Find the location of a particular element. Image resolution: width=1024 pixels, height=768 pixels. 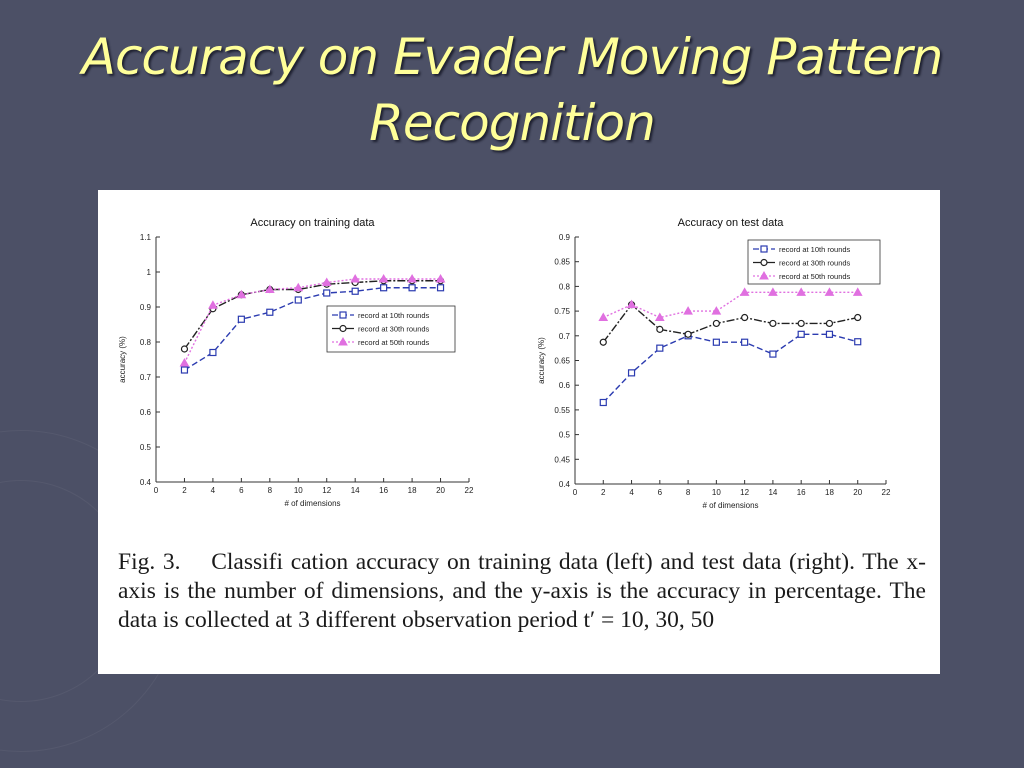

test-legend-label-2: record at 30th rounds is located at coordinates (815, 263).